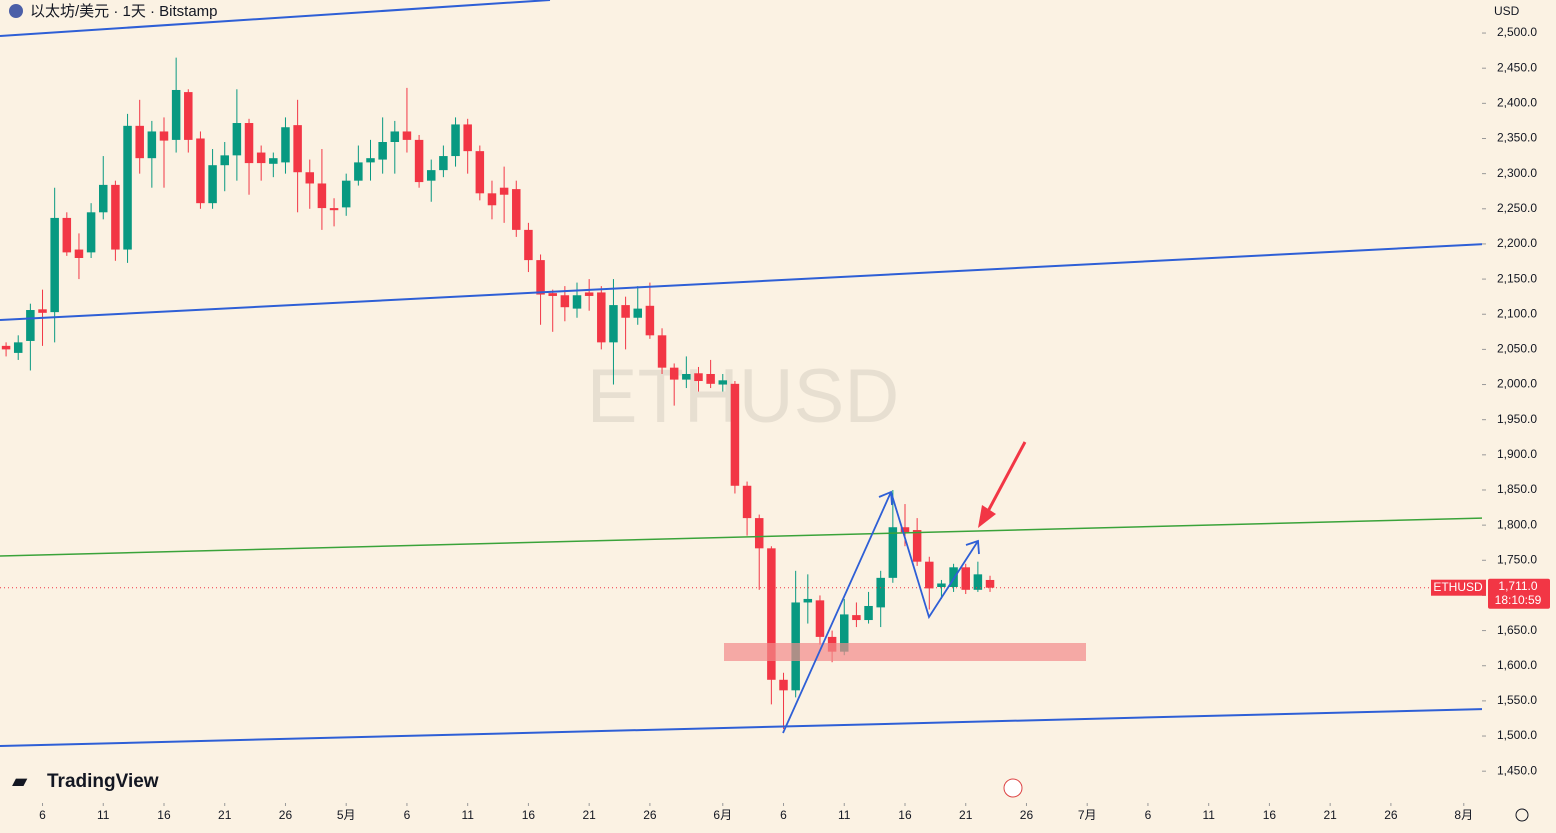 Image resolution: width=1556 pixels, height=833 pixels. Describe the element at coordinates (1517, 559) in the screenshot. I see `y-tick-label: 1,750.0` at that location.